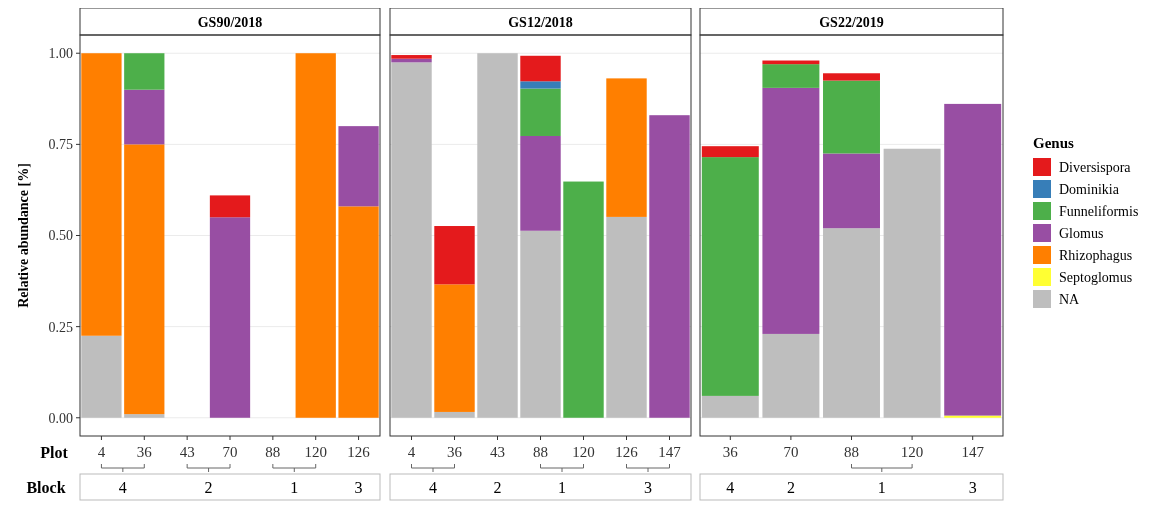 The image size is (1172, 510). Describe the element at coordinates (60, 236) in the screenshot. I see `y-tick-label: 0.50` at that location.